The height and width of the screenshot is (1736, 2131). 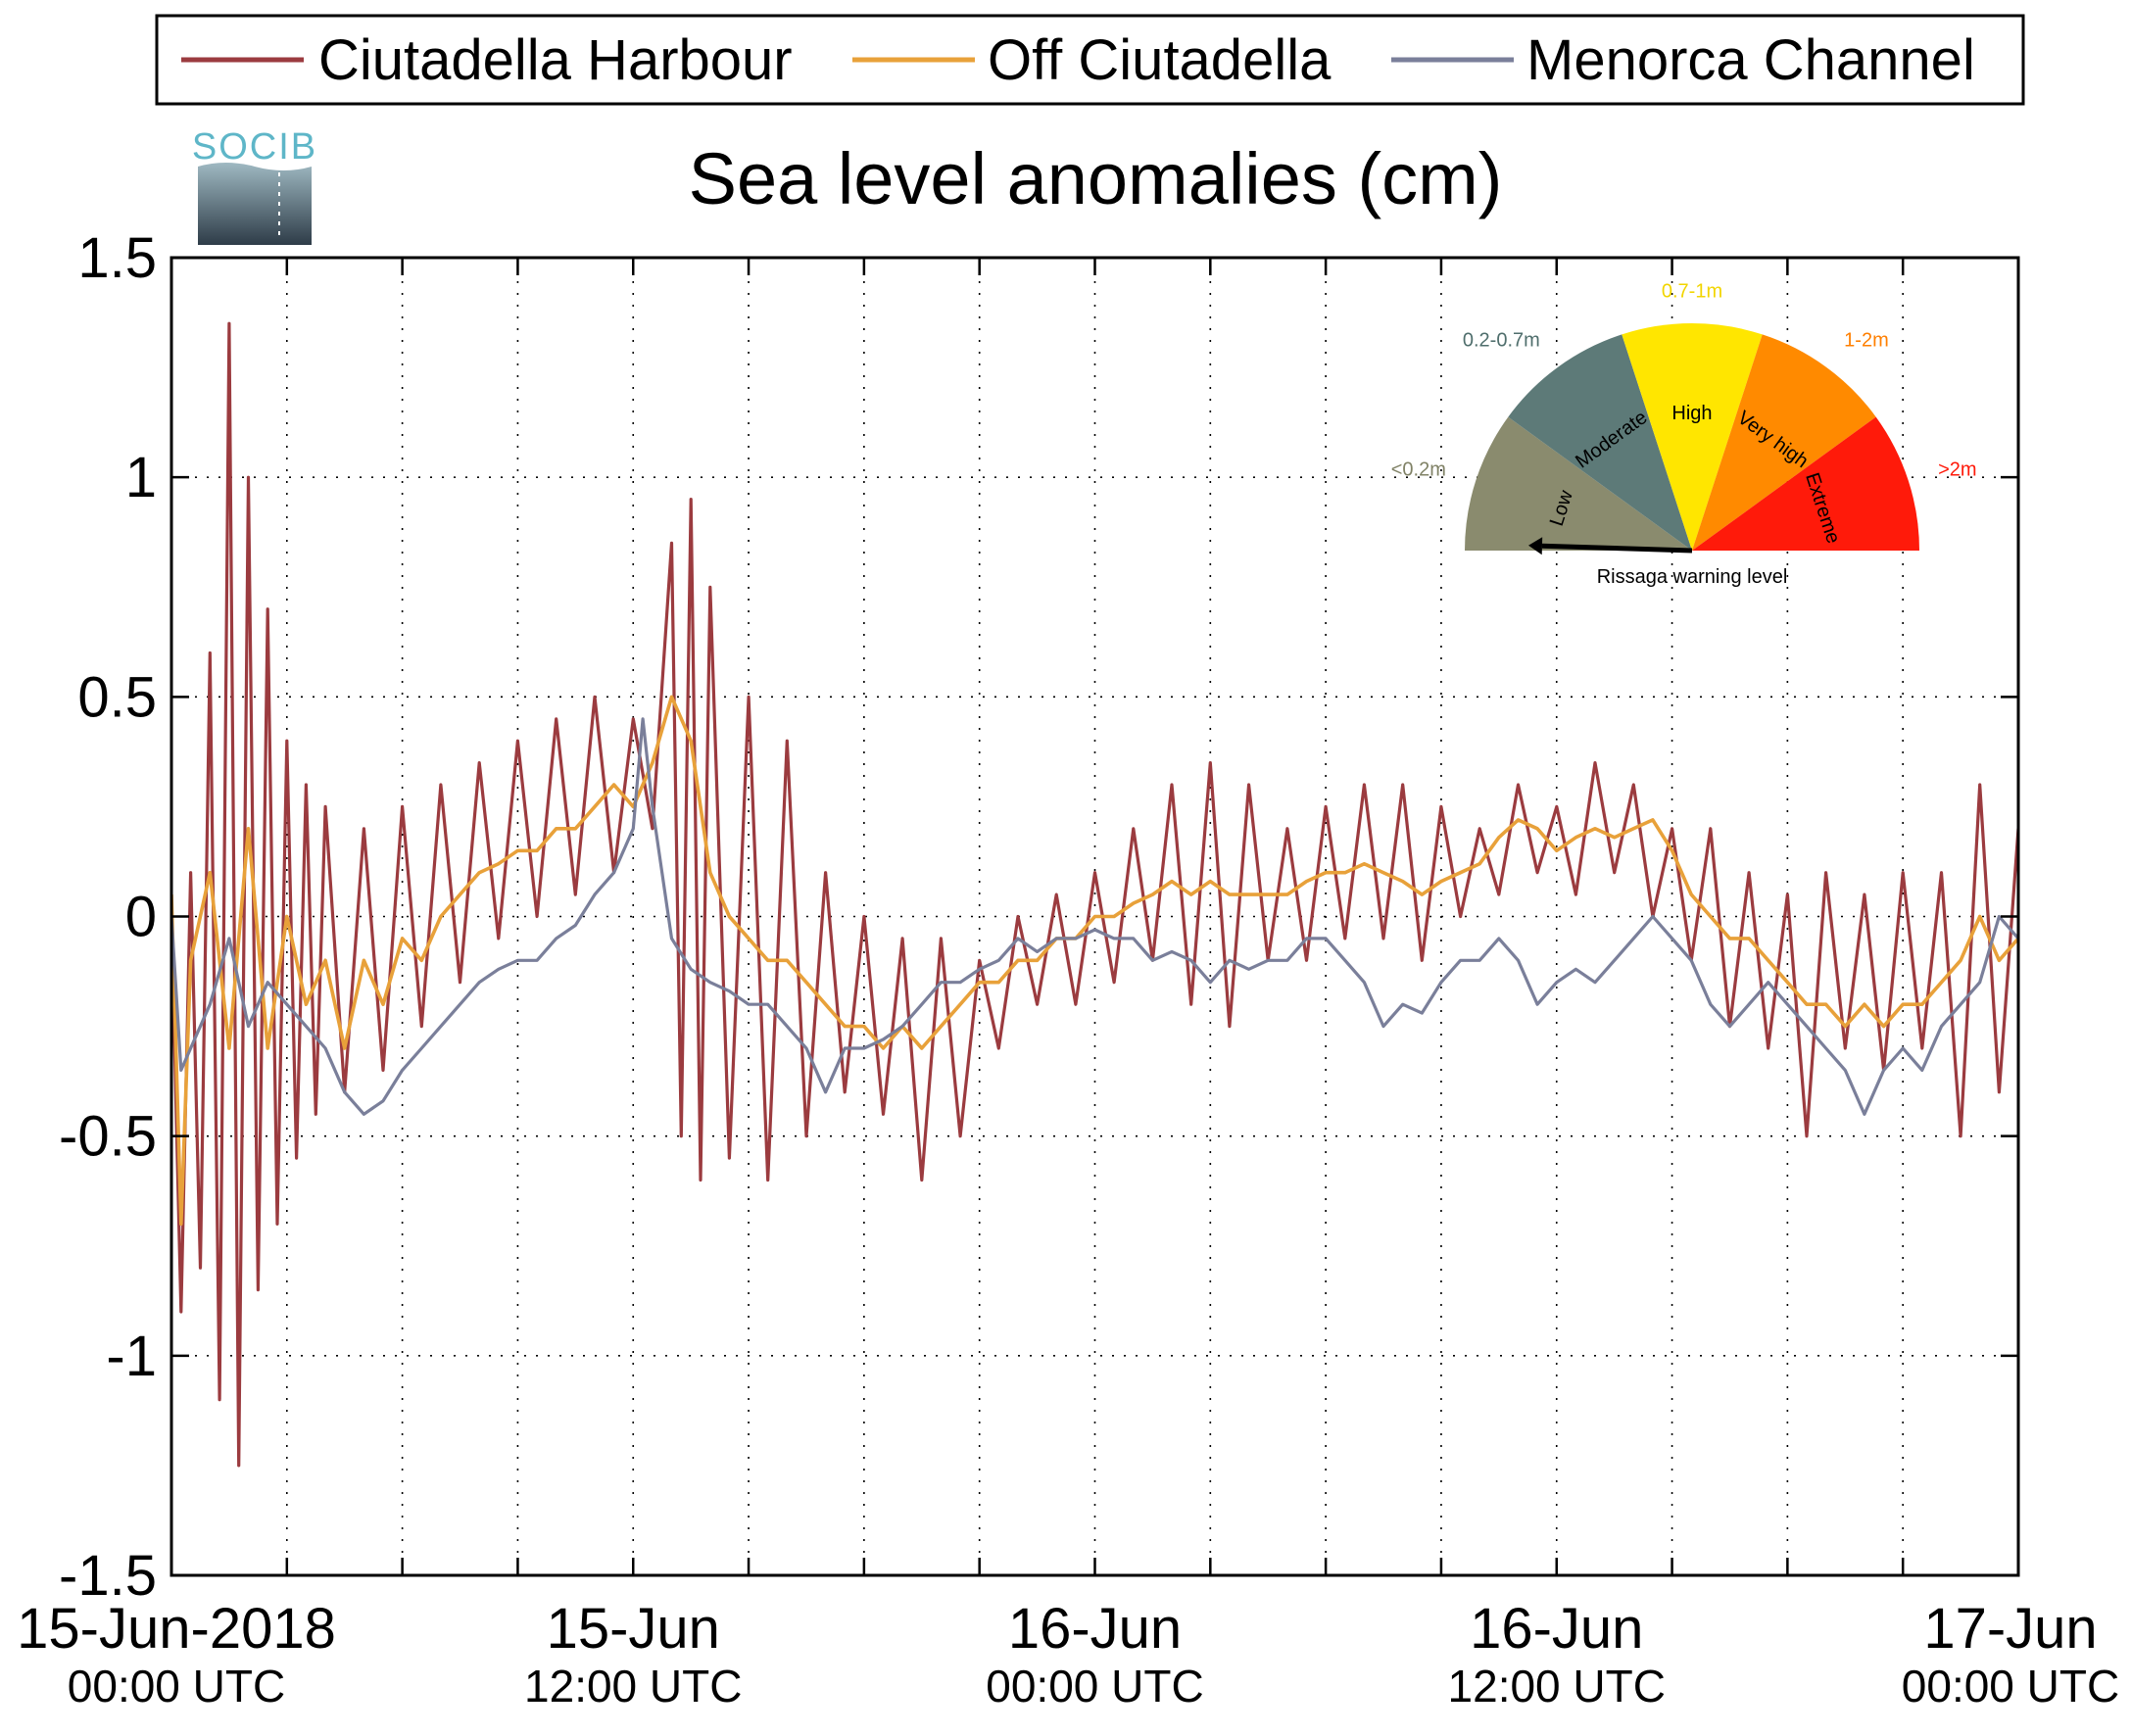 What do you see at coordinates (141, 477) in the screenshot?
I see `y-tick-label: 1` at bounding box center [141, 477].